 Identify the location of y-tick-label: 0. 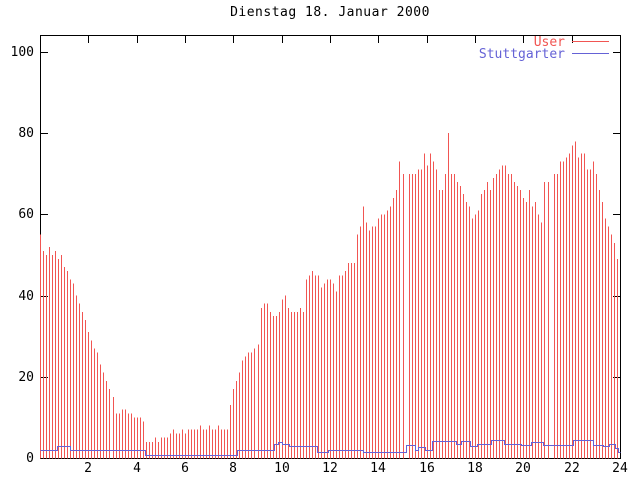
(30, 458).